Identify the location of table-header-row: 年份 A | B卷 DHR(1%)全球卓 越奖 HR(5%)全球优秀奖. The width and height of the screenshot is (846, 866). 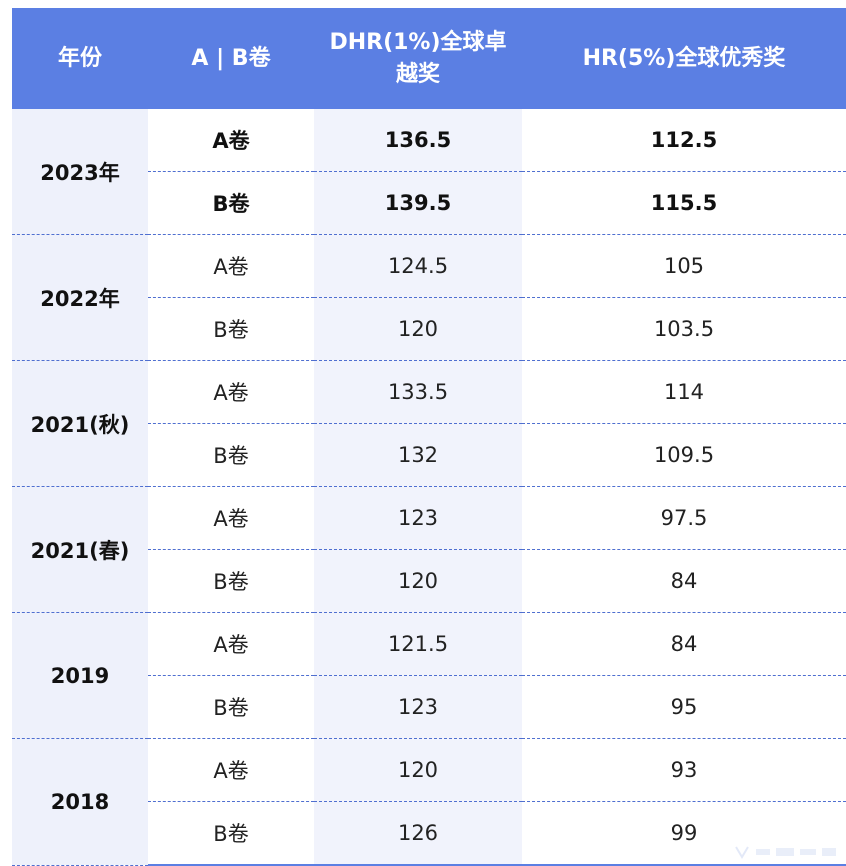
(429, 58).